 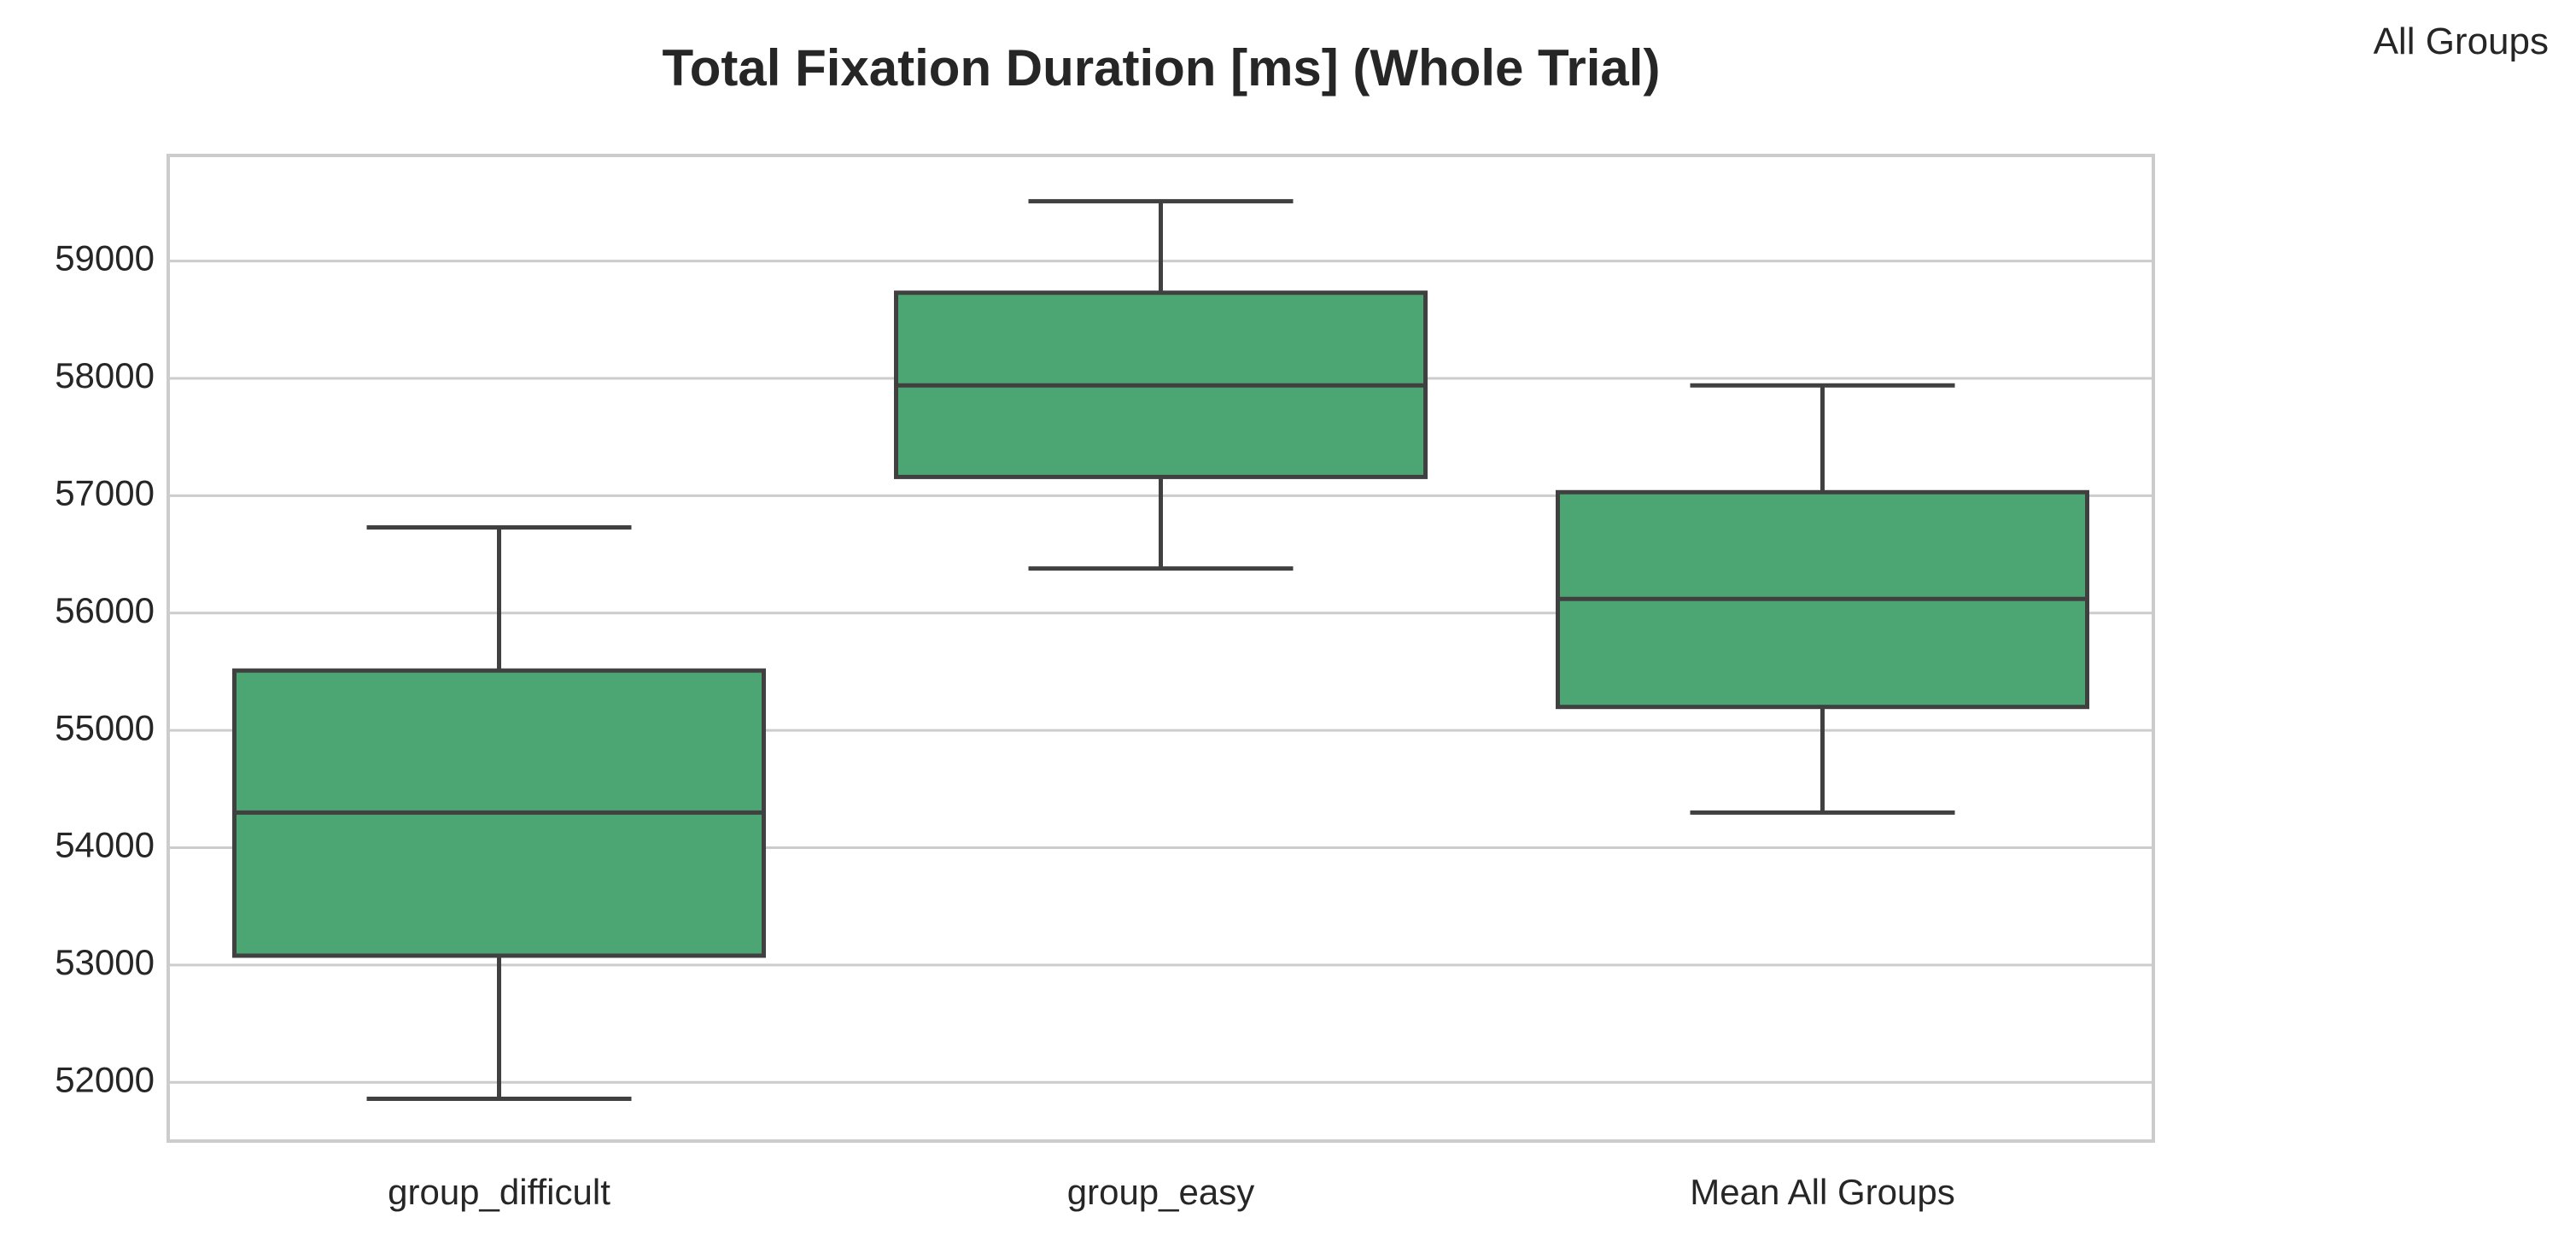 What do you see at coordinates (105, 610) in the screenshot?
I see `y-tick-label: 56000` at bounding box center [105, 610].